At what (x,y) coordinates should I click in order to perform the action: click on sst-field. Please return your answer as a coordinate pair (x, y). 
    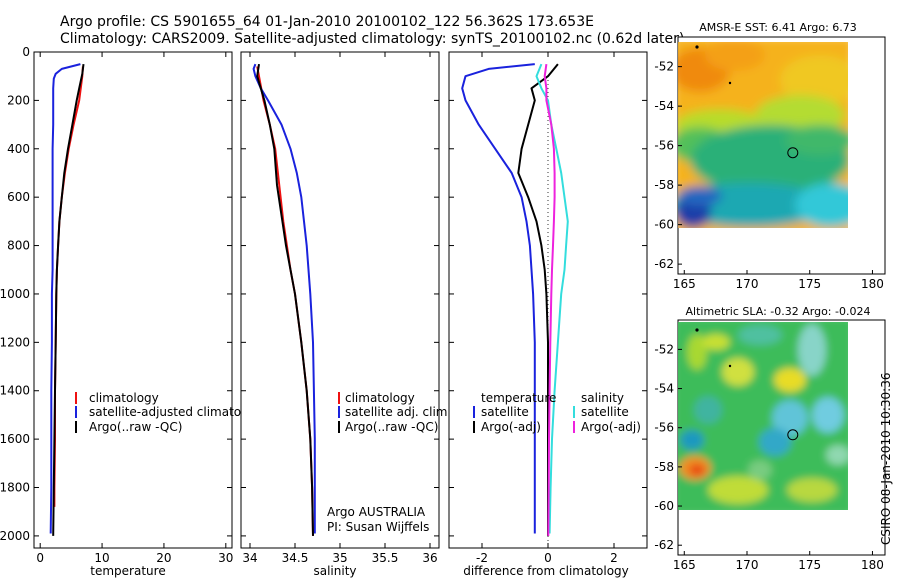
    Looking at the image, I should click on (763, 135).